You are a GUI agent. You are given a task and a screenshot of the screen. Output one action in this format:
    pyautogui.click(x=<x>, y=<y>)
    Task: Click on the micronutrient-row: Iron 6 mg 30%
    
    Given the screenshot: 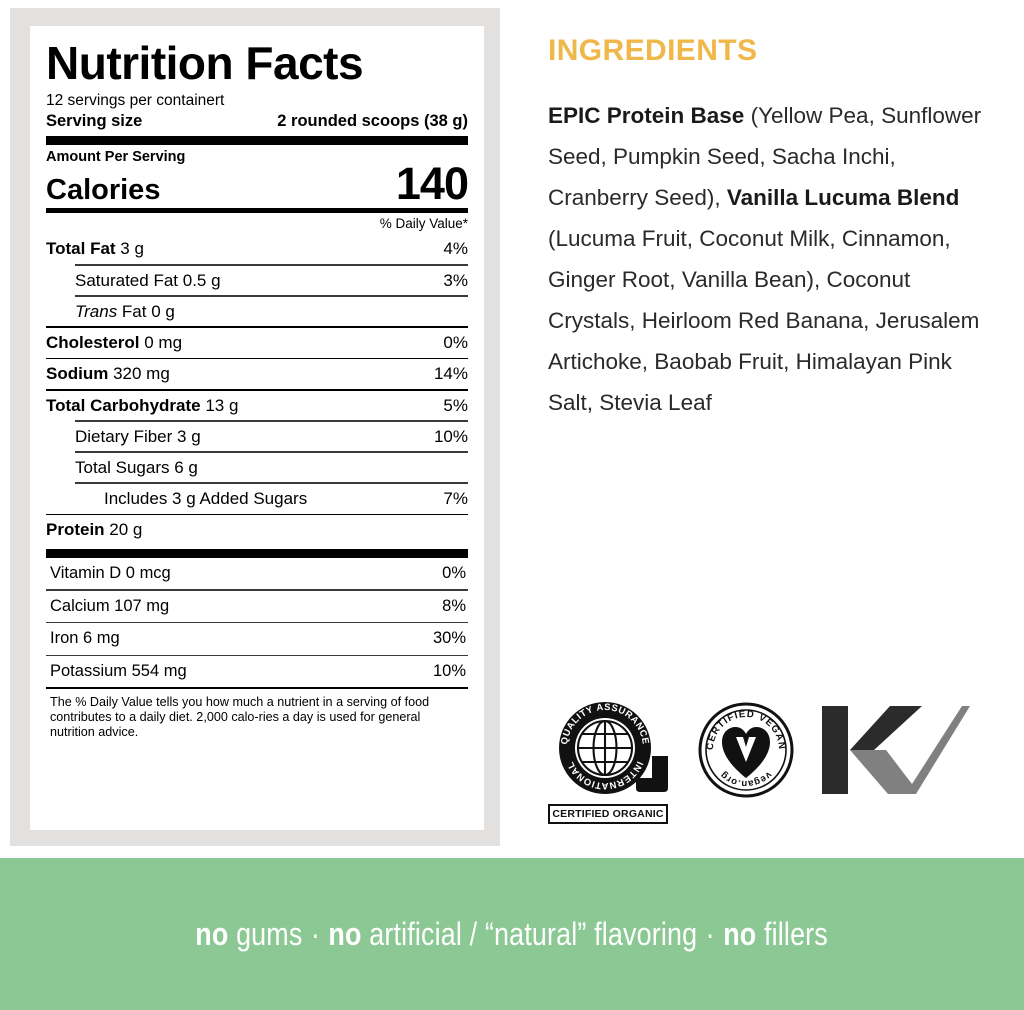 What is the action you would take?
    pyautogui.click(x=257, y=638)
    